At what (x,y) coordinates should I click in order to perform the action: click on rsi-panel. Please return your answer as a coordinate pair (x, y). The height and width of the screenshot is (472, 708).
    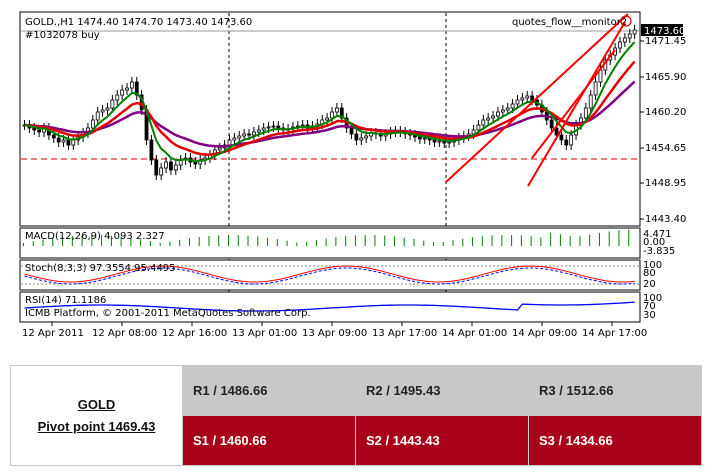
    Looking at the image, I should click on (330, 307).